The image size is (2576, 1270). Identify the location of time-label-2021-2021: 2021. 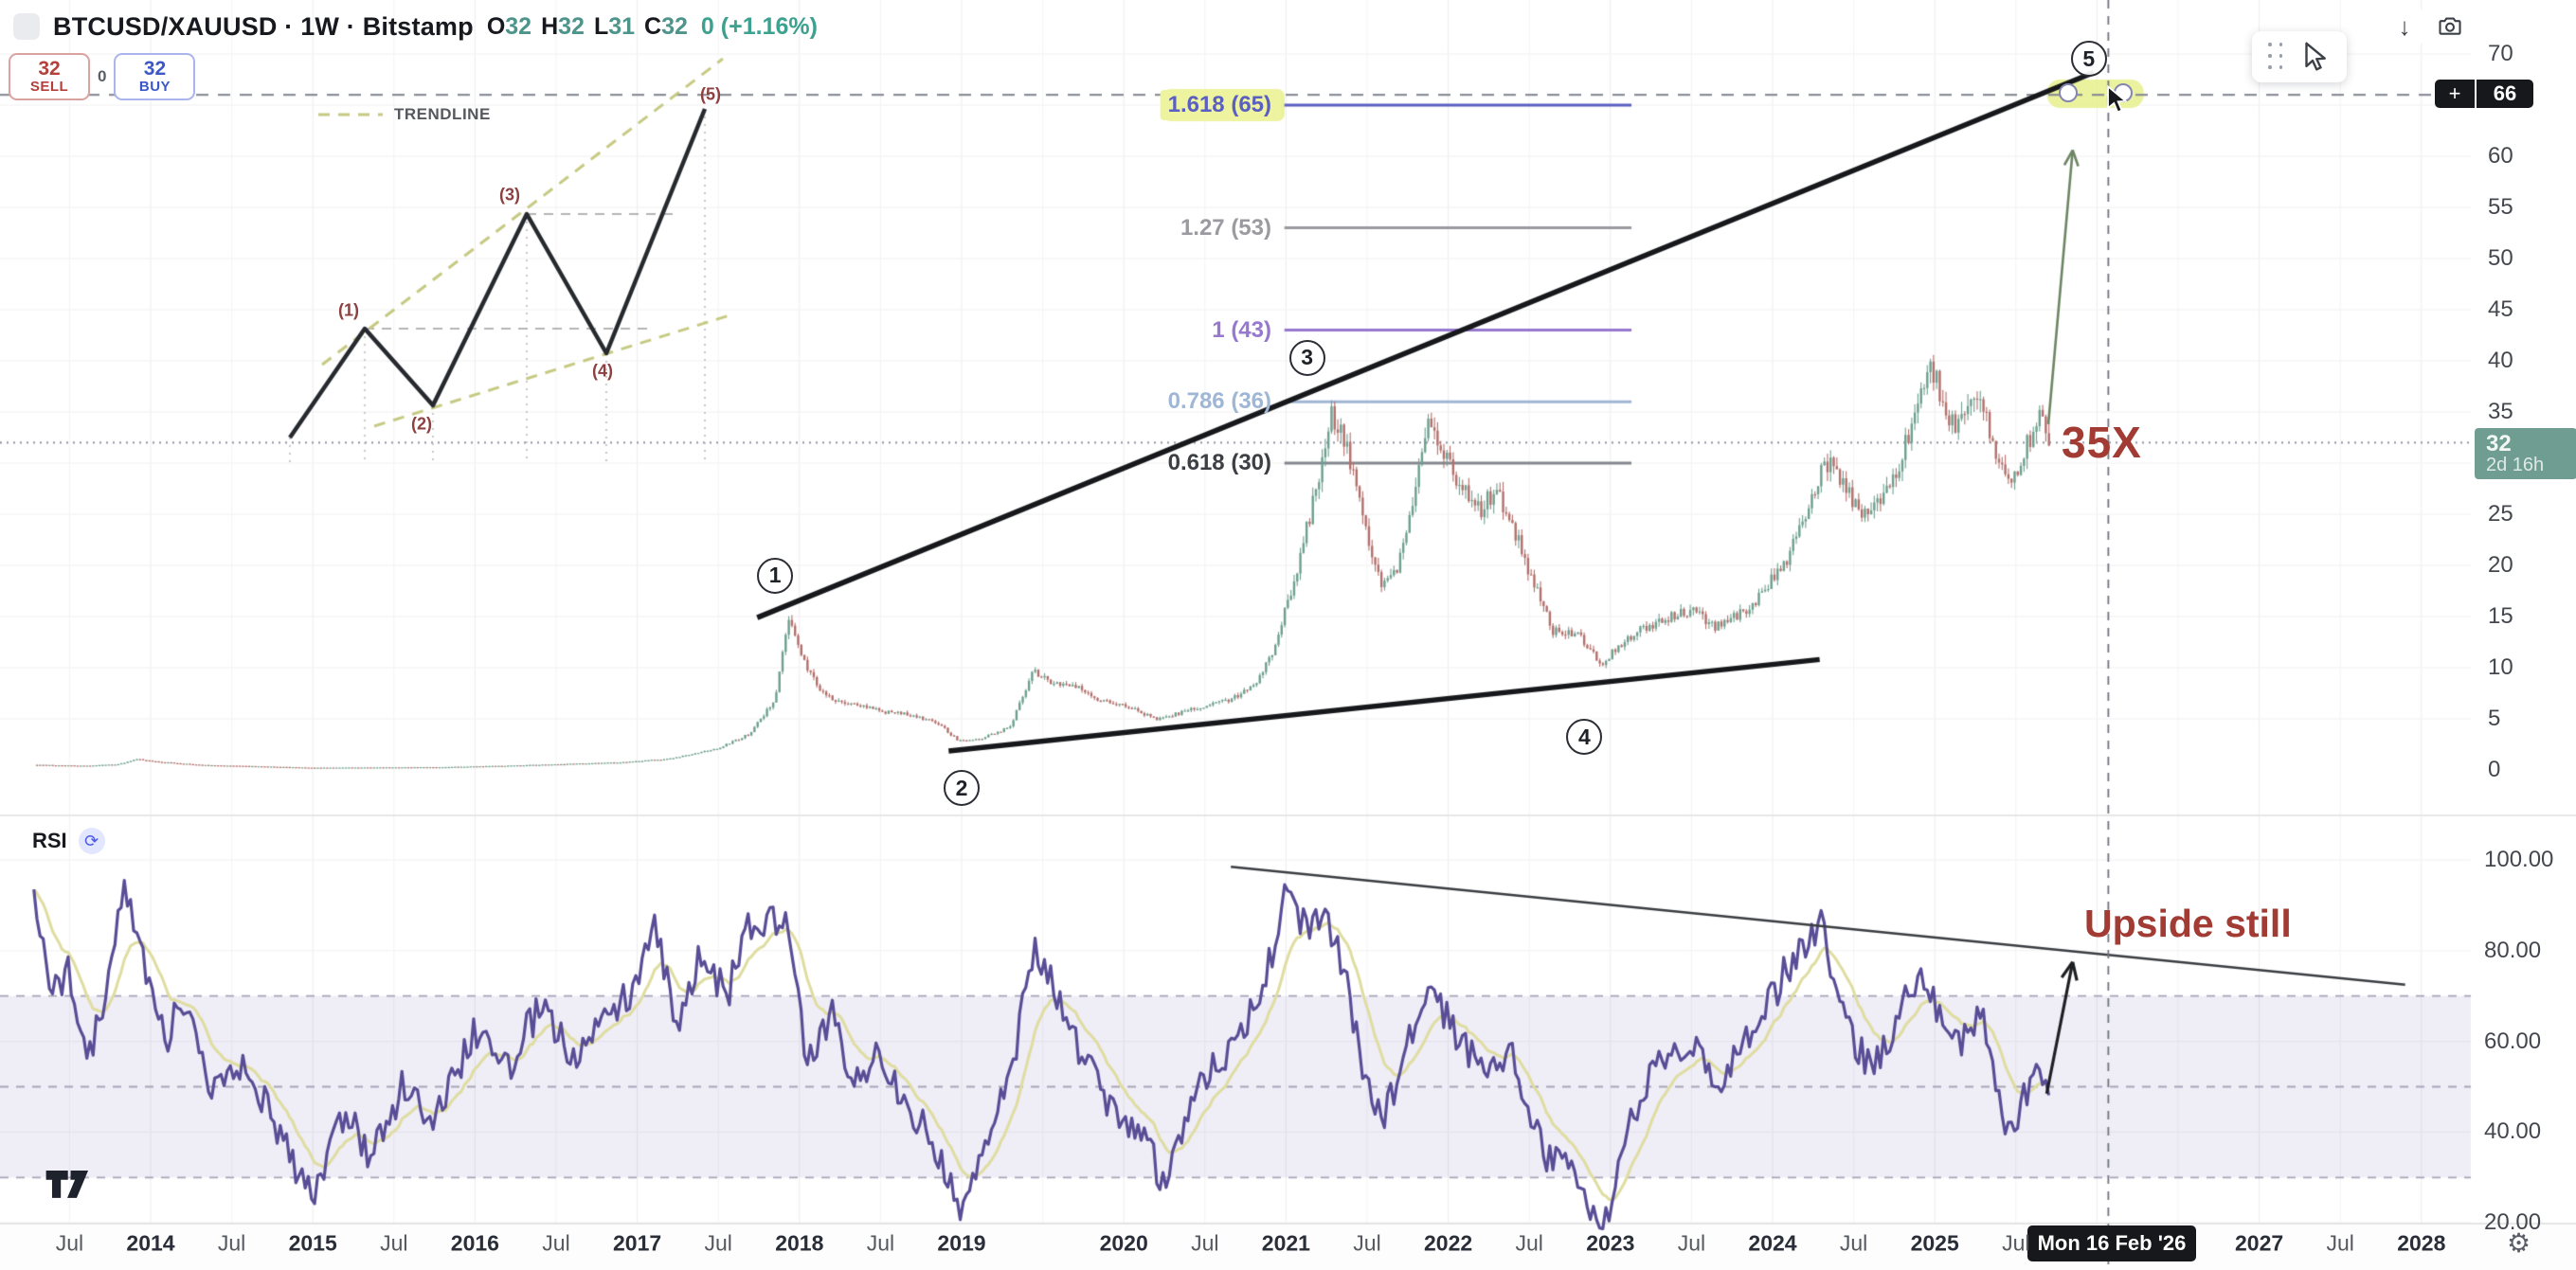
(1285, 1243).